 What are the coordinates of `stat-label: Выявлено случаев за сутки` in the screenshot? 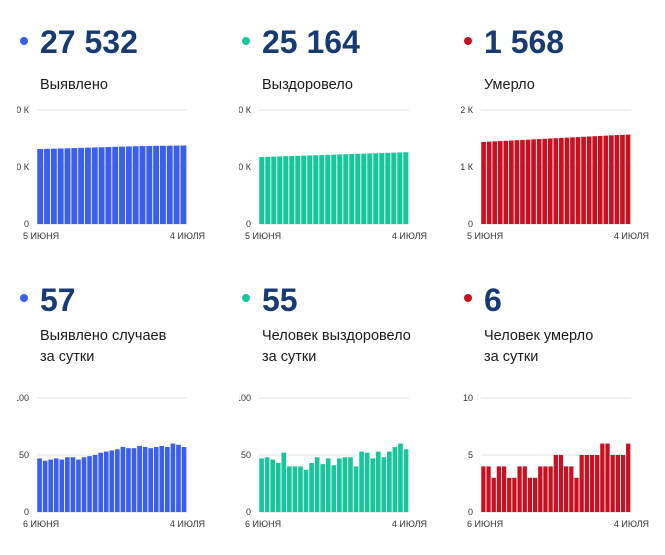 It's located at (103, 347).